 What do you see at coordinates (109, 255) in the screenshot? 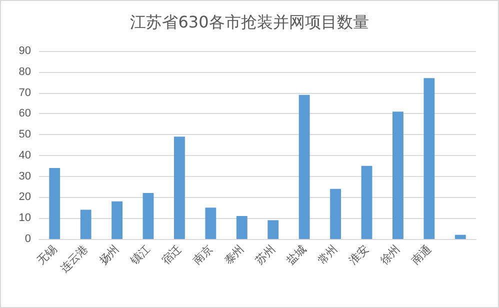
I see `x-tick-label: 扬州` at bounding box center [109, 255].